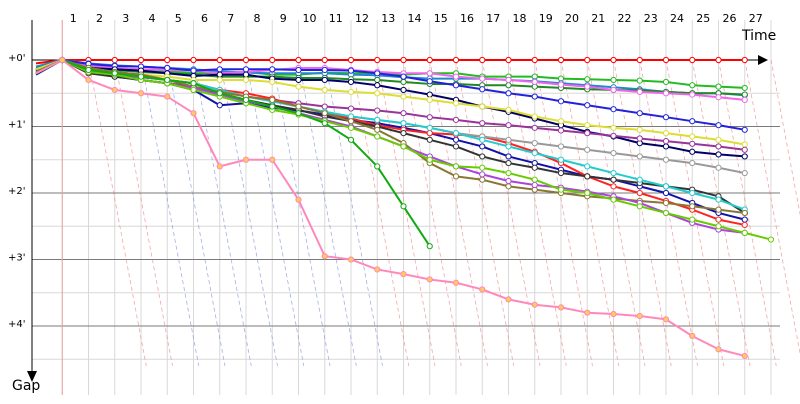  I want to click on x-axis-arrow-icon, so click(763, 60).